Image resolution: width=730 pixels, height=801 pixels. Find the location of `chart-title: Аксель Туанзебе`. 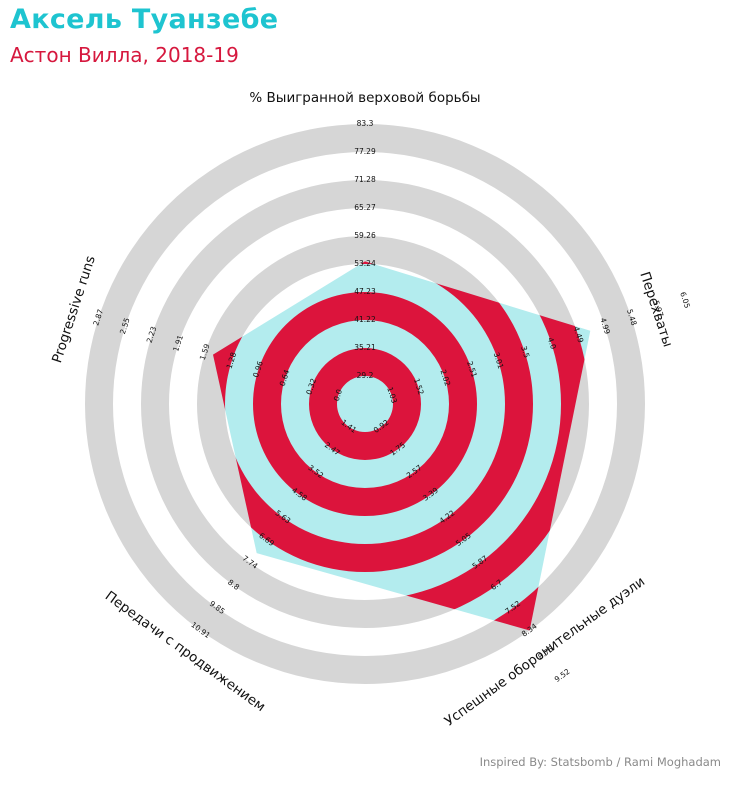

chart-title: Аксель Туанзебе is located at coordinates (144, 19).